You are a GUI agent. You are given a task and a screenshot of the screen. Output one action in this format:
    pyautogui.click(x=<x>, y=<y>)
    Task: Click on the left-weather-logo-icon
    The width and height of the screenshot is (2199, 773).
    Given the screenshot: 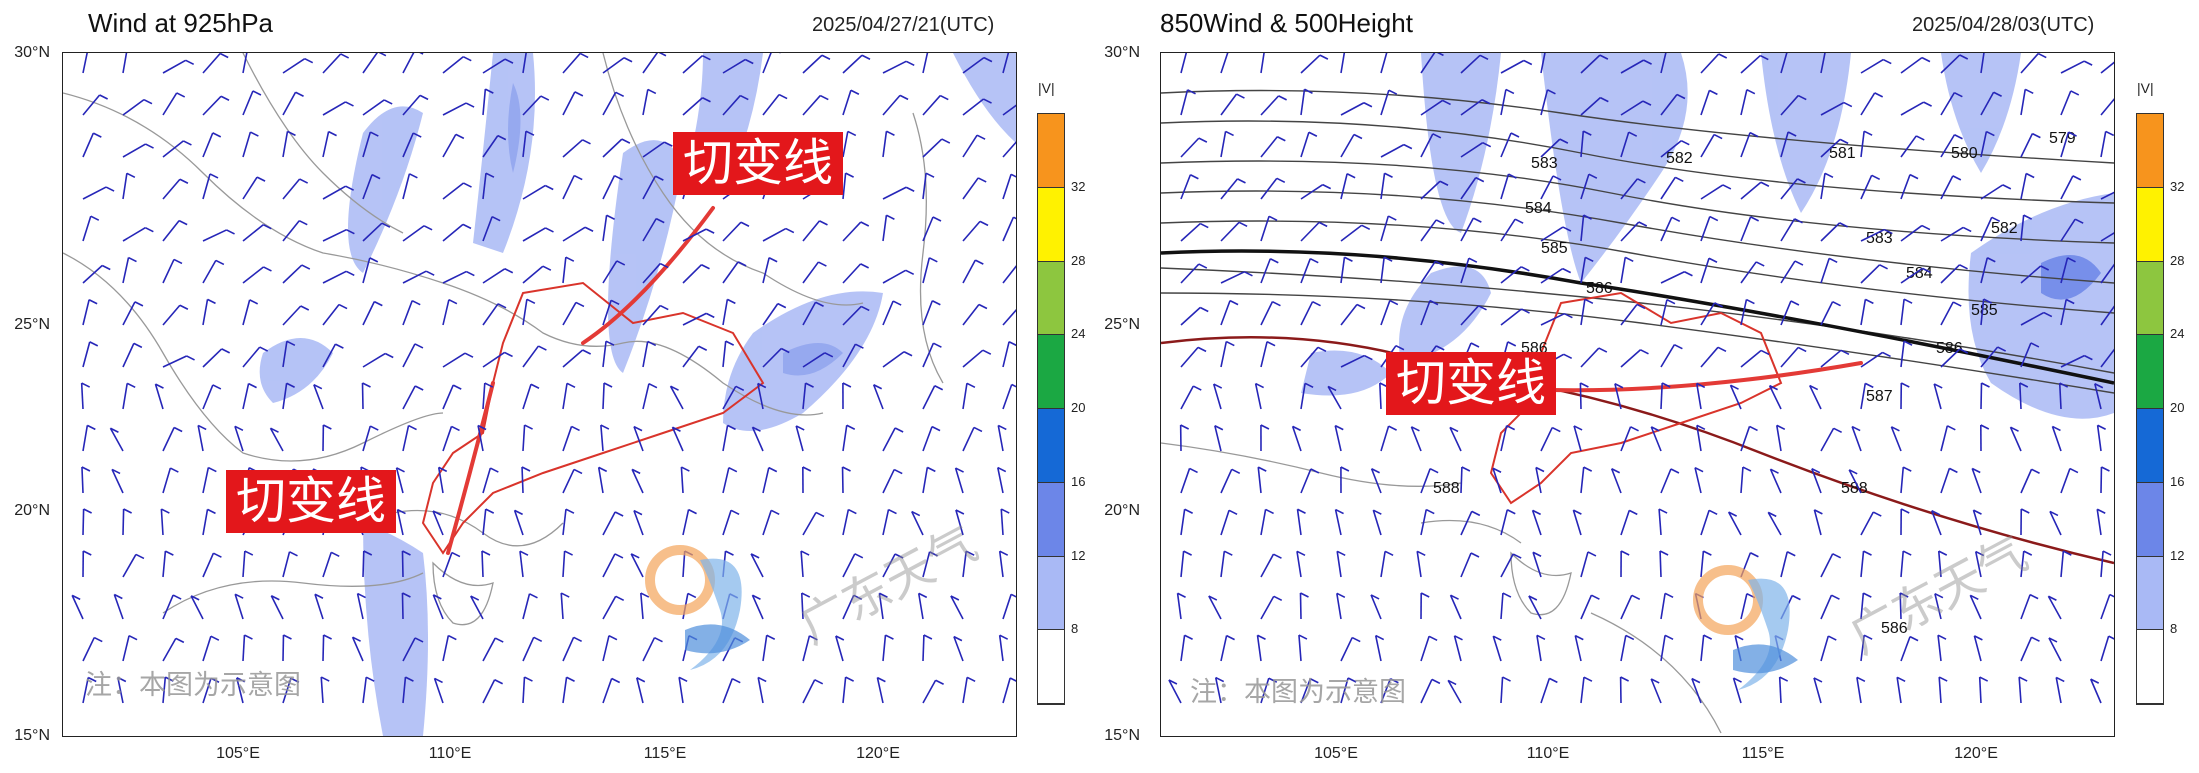 What is the action you would take?
    pyautogui.click(x=697, y=607)
    